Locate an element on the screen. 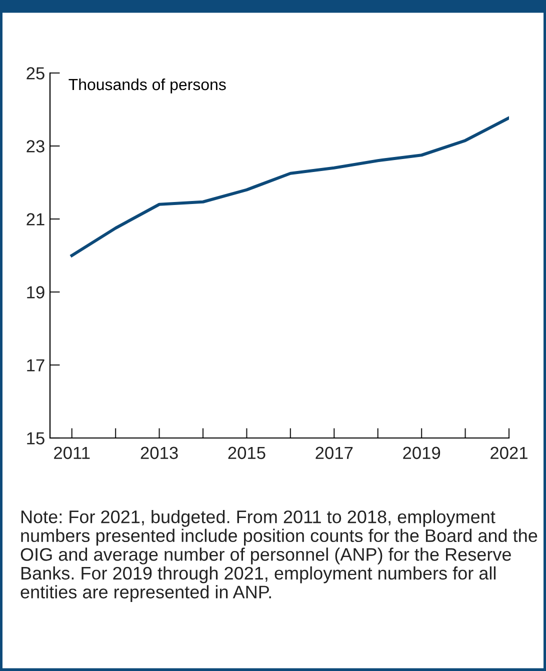 The width and height of the screenshot is (546, 671). y-tick-label: 17 is located at coordinates (35, 365).